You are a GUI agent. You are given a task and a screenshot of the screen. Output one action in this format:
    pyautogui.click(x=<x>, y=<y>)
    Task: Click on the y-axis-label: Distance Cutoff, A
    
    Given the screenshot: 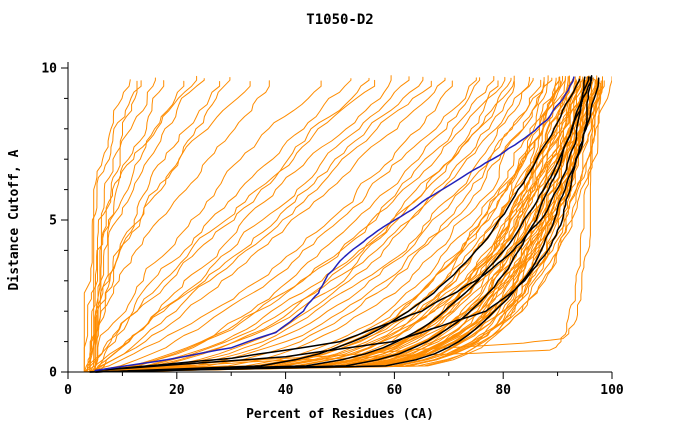 What is the action you would take?
    pyautogui.click(x=14, y=219)
    